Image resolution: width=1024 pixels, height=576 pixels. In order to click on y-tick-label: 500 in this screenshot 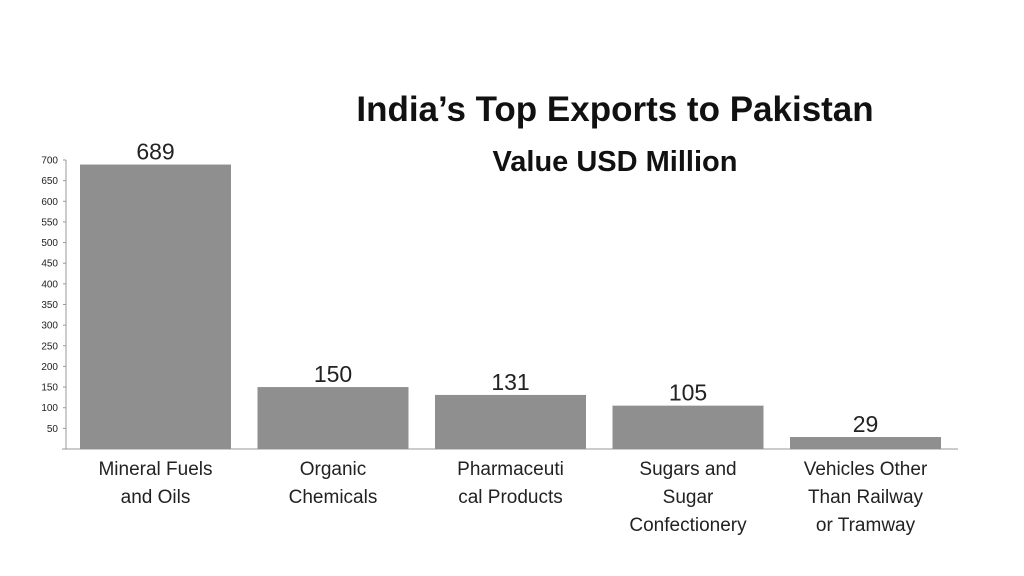, I will do `click(49, 243)`.